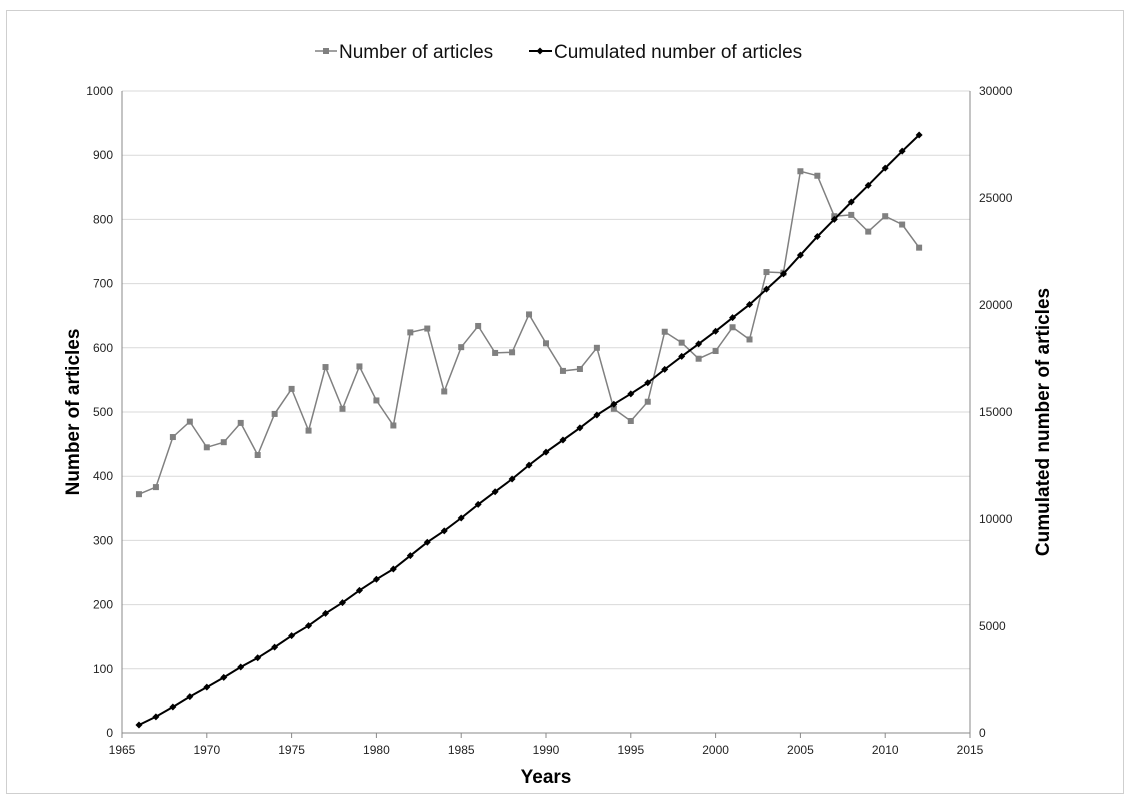 The image size is (1130, 800). I want to click on y-tick-label: 1000, so click(99, 91).